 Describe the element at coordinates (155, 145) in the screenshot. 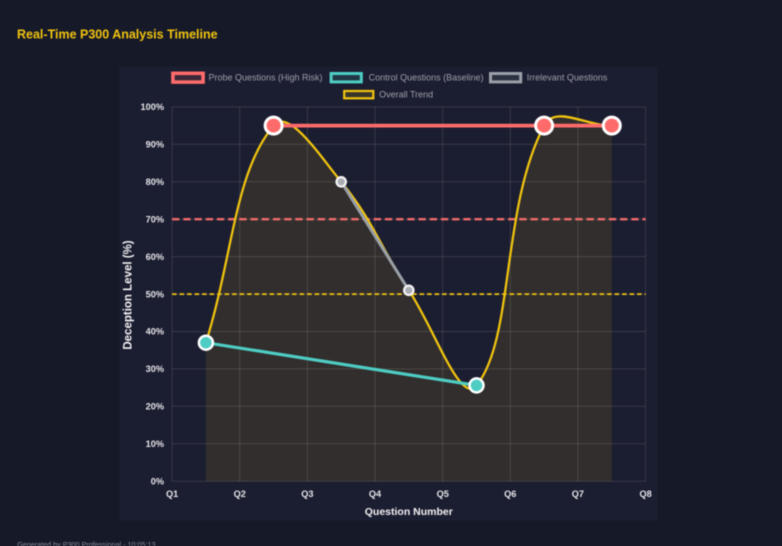

I see `svg-text: 90%` at that location.